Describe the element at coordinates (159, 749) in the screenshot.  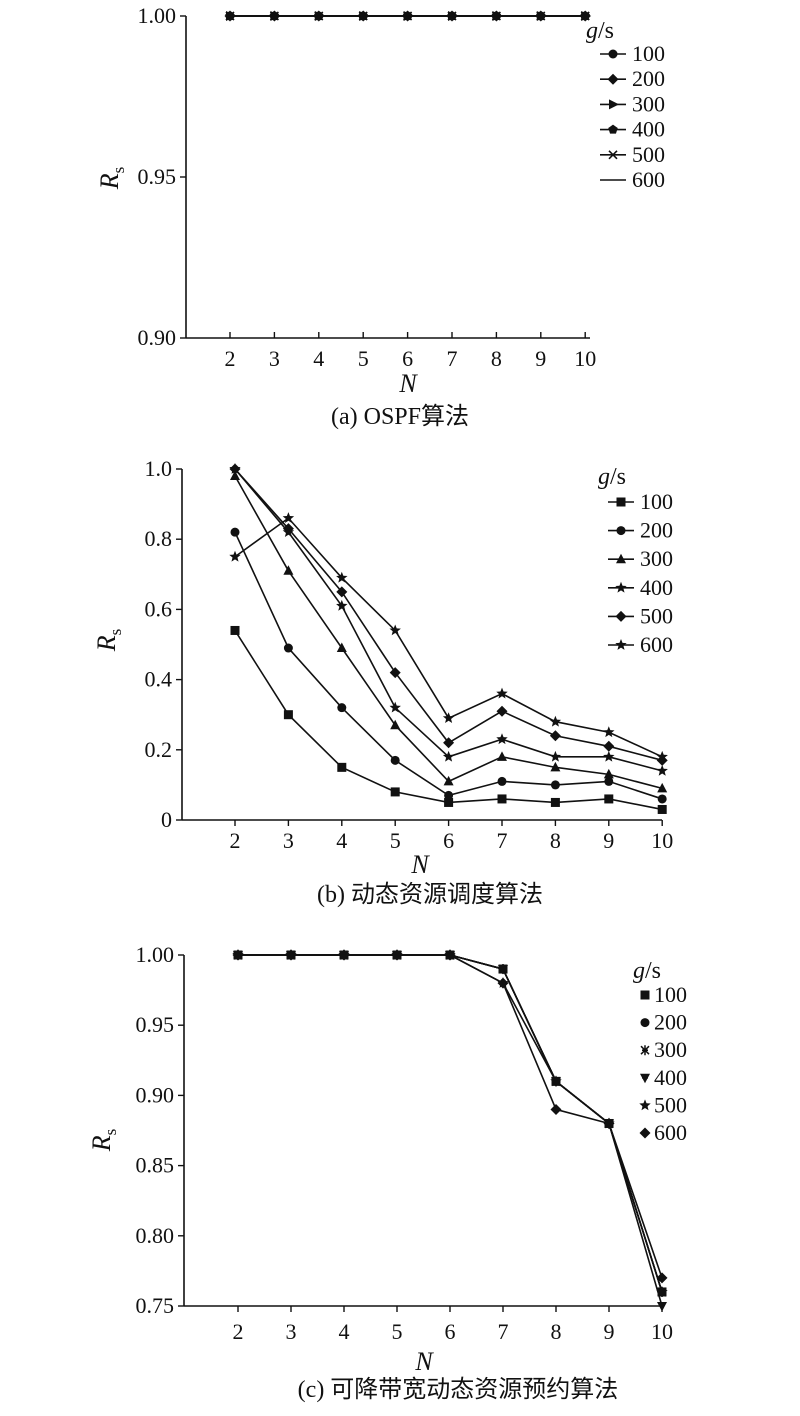
I see `y-tick-label: 0.2` at that location.